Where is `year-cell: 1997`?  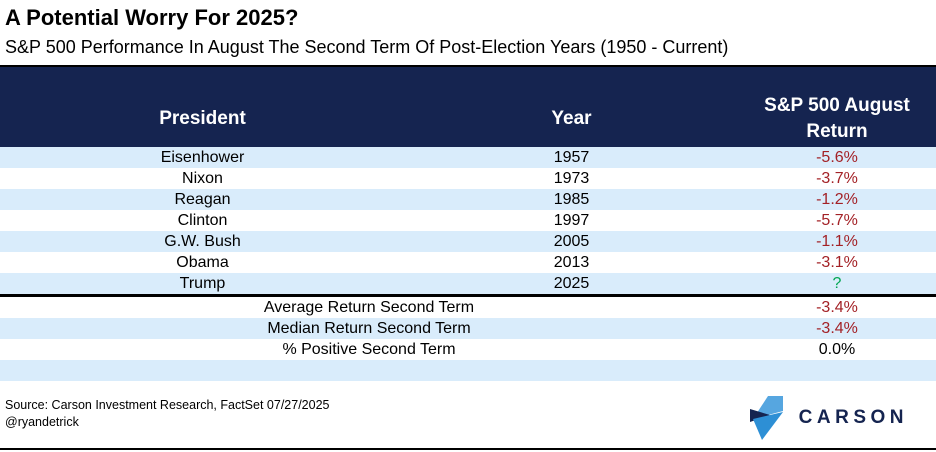 year-cell: 1997 is located at coordinates (571, 220).